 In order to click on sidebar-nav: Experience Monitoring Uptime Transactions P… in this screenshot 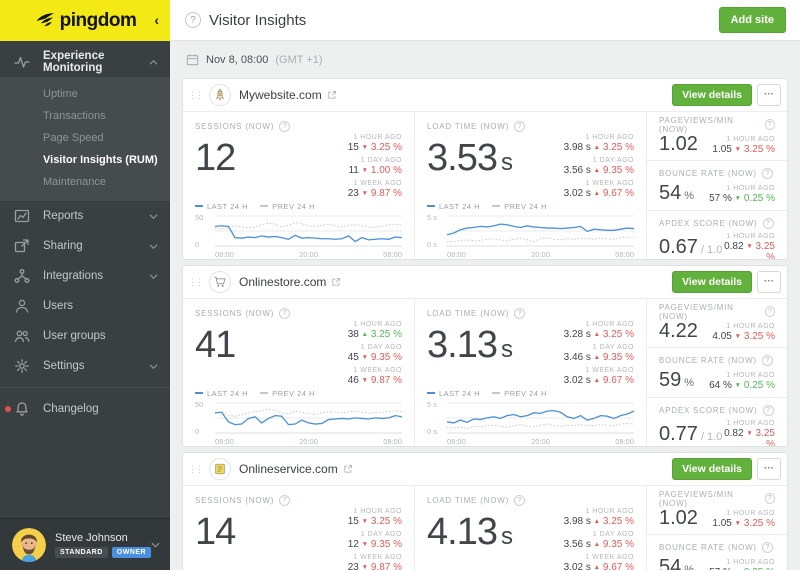, I will do `click(85, 232)`.